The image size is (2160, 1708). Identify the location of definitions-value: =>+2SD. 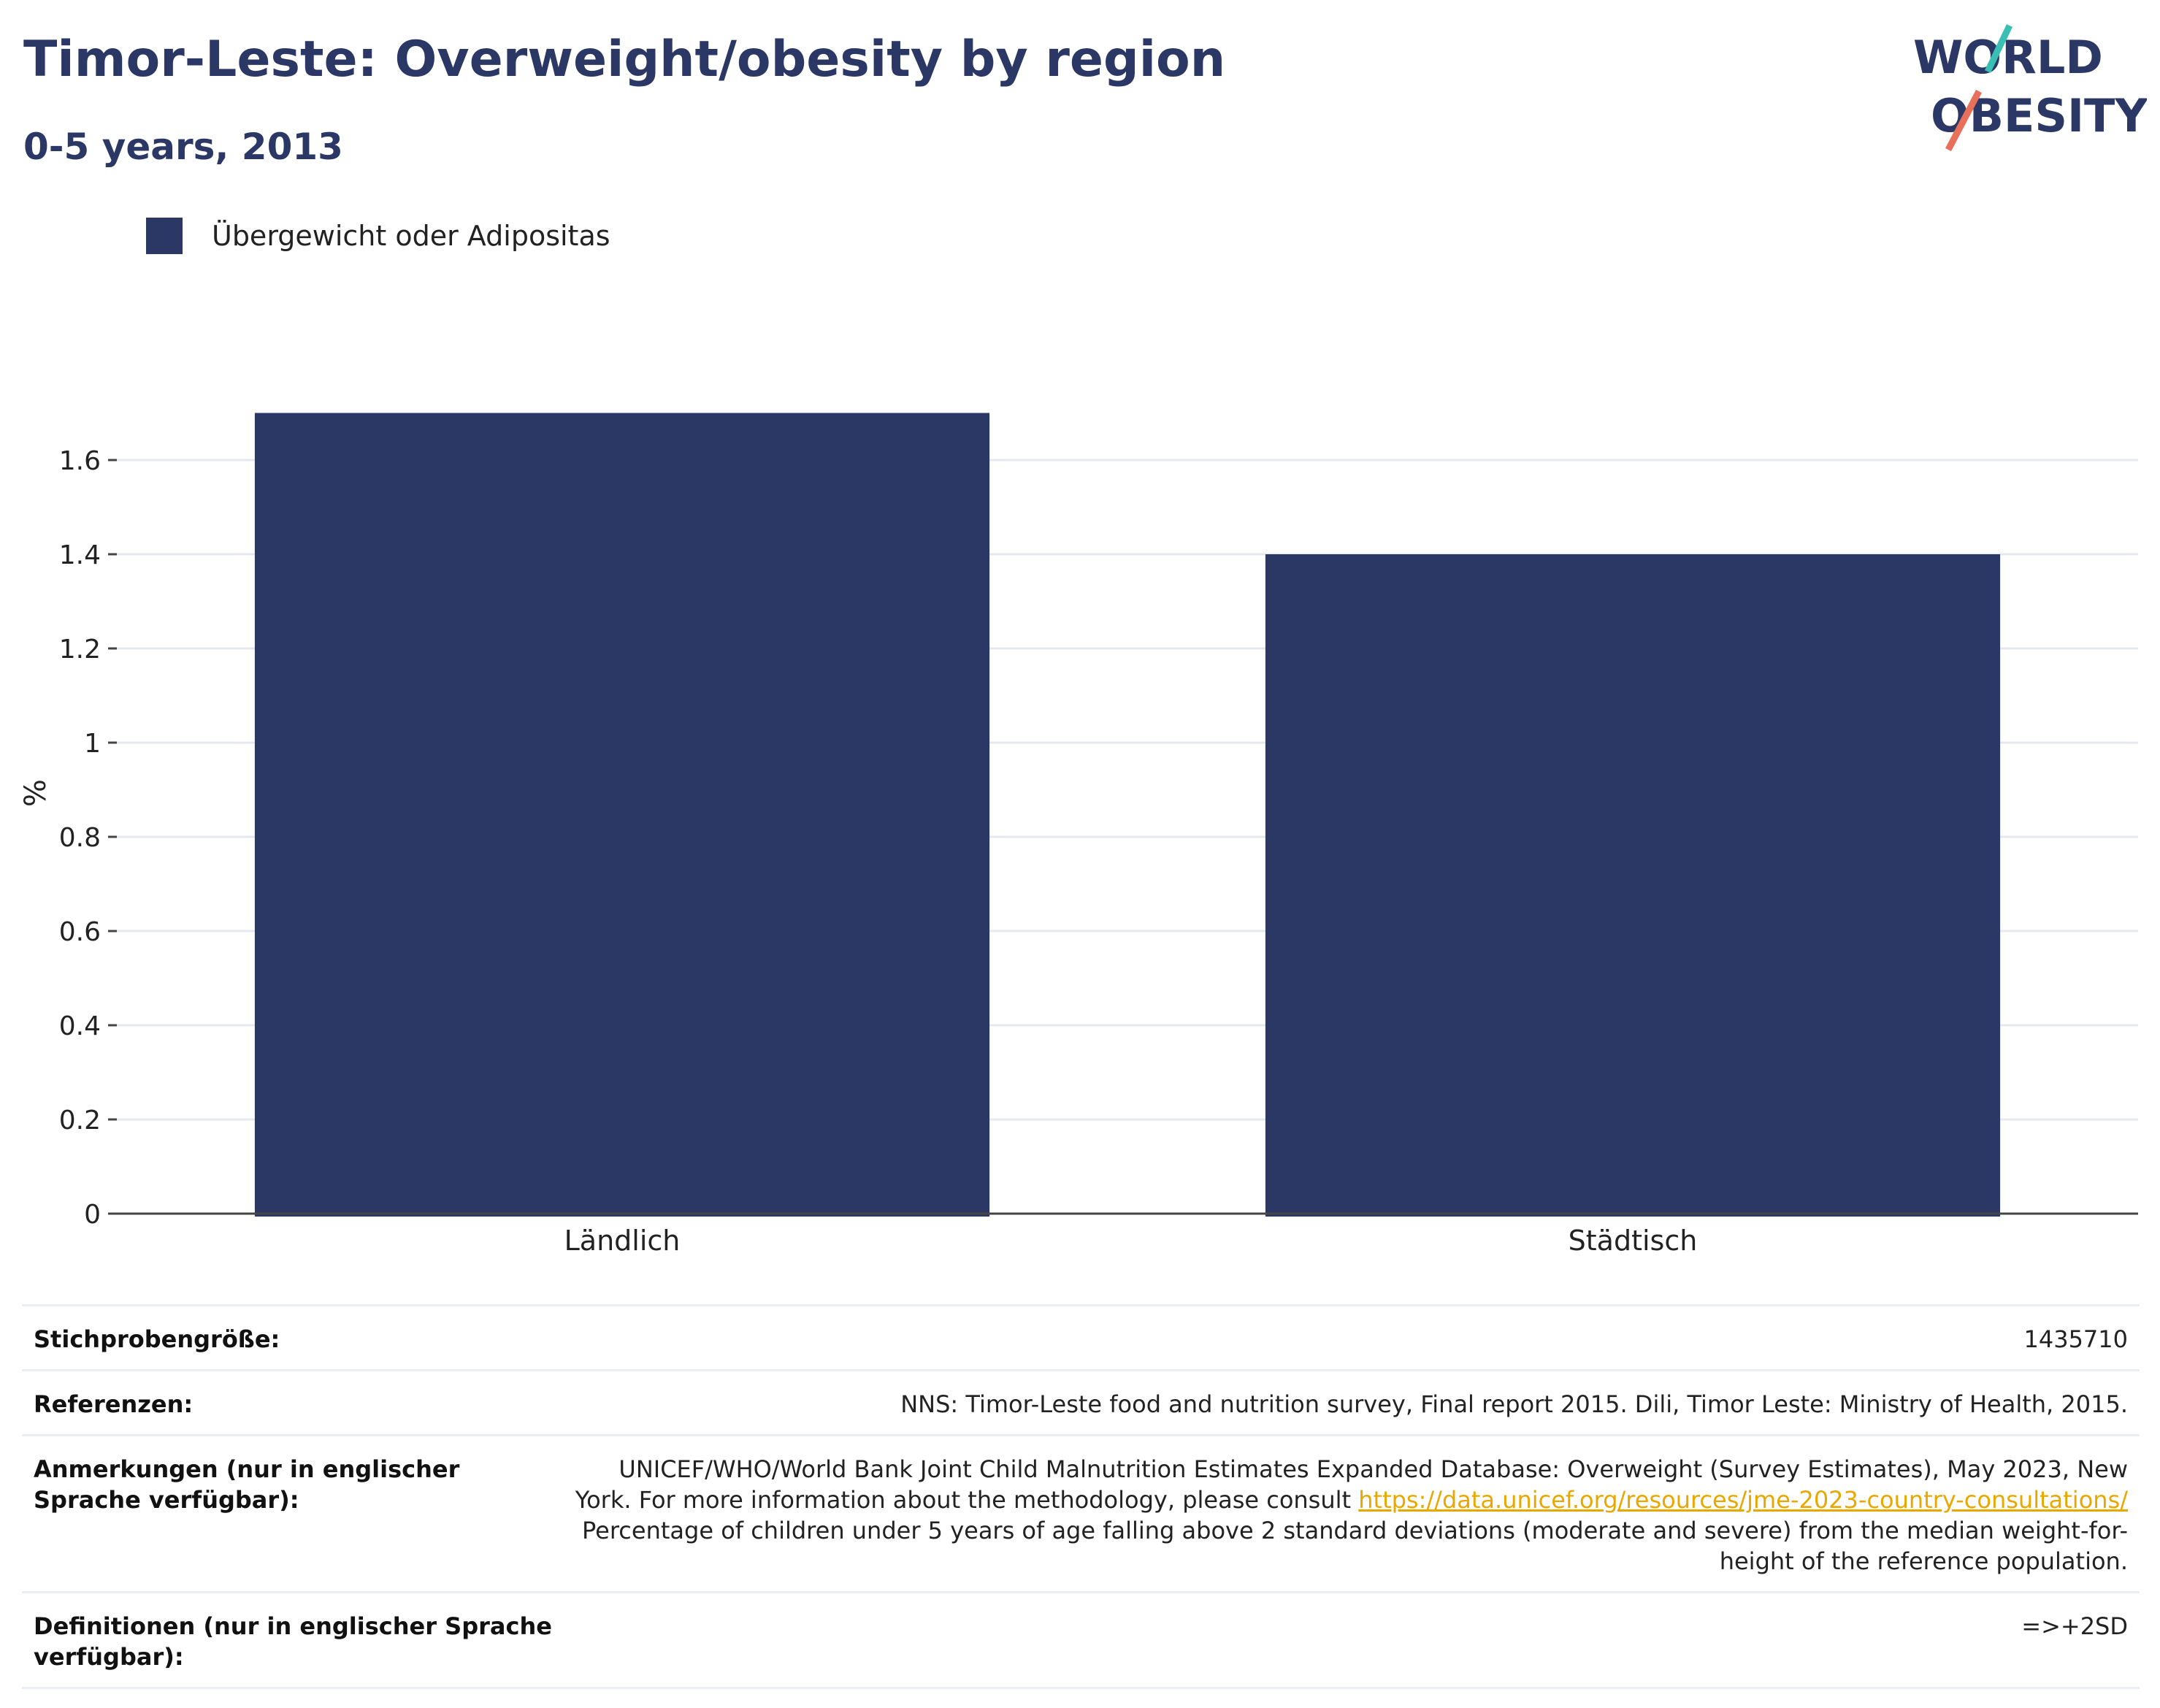
(2074, 1626).